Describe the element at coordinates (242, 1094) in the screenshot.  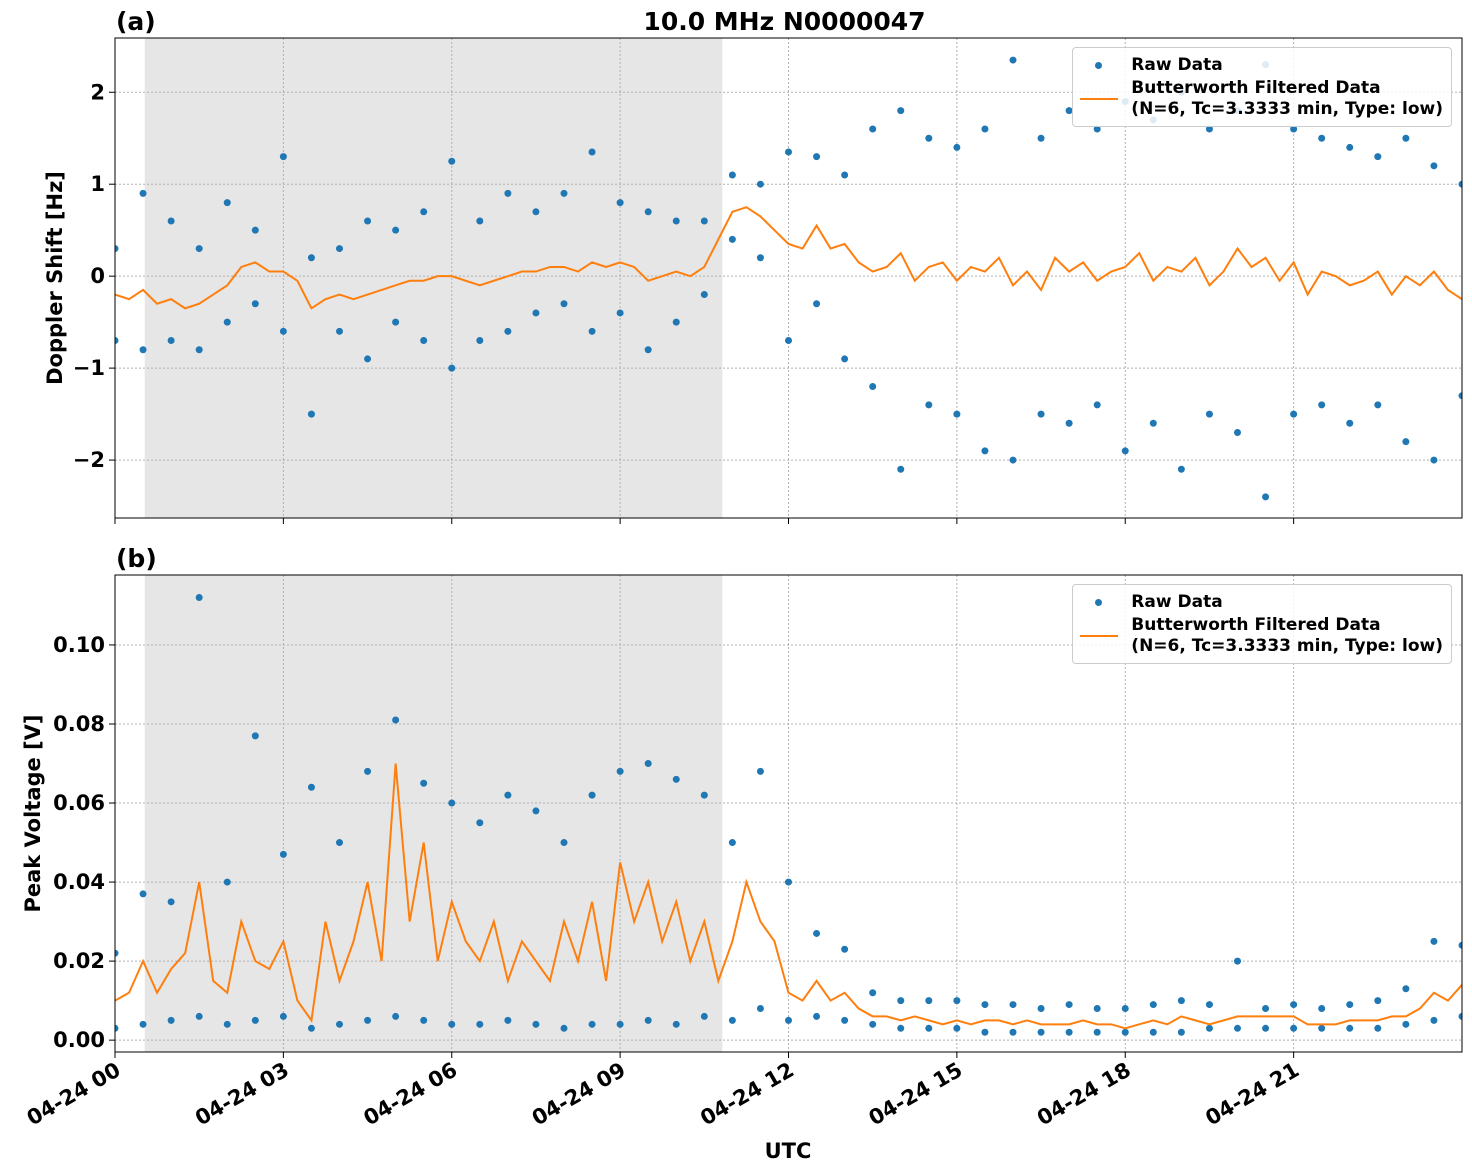
I see `x-tick-label: 04-24 03` at that location.